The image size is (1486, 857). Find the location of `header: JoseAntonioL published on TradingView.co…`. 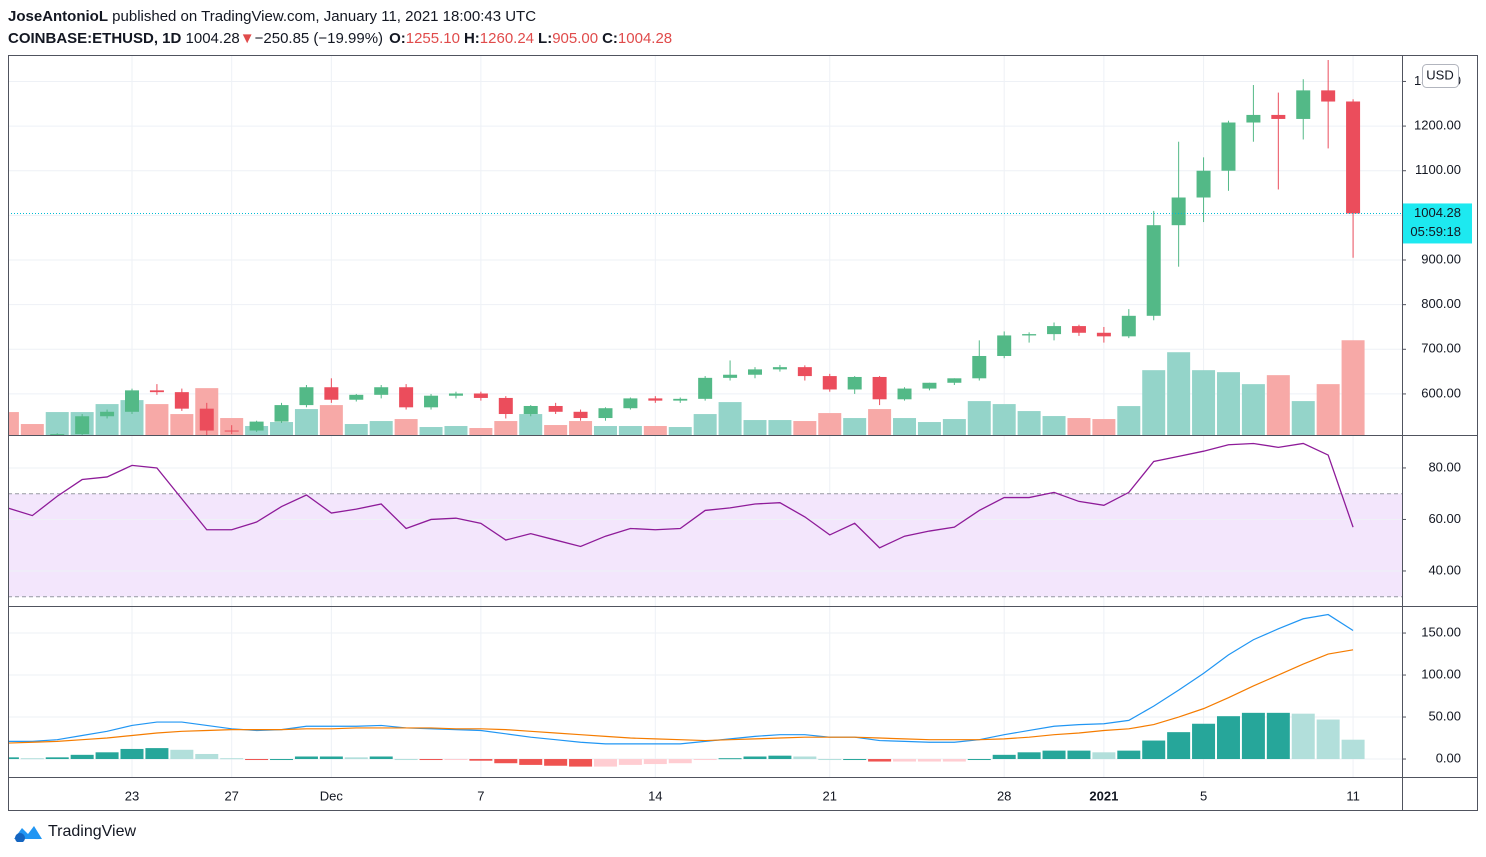

header: JoseAntonioL published on TradingView.co… is located at coordinates (340, 28).